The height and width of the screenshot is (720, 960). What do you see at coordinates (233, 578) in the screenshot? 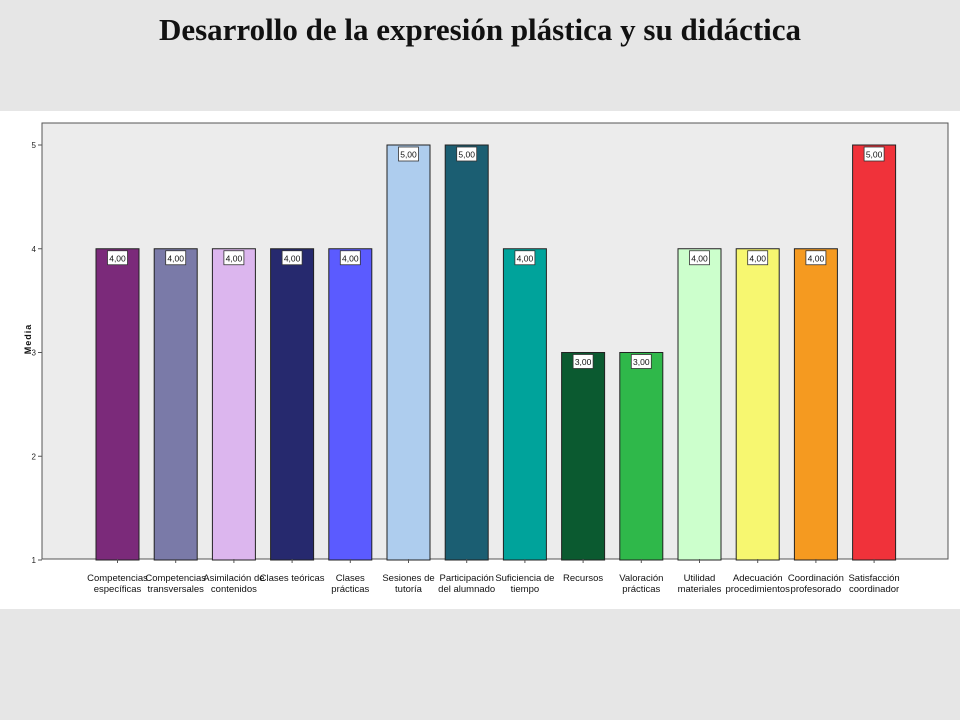
I see `category-label: Asimilación de` at bounding box center [233, 578].